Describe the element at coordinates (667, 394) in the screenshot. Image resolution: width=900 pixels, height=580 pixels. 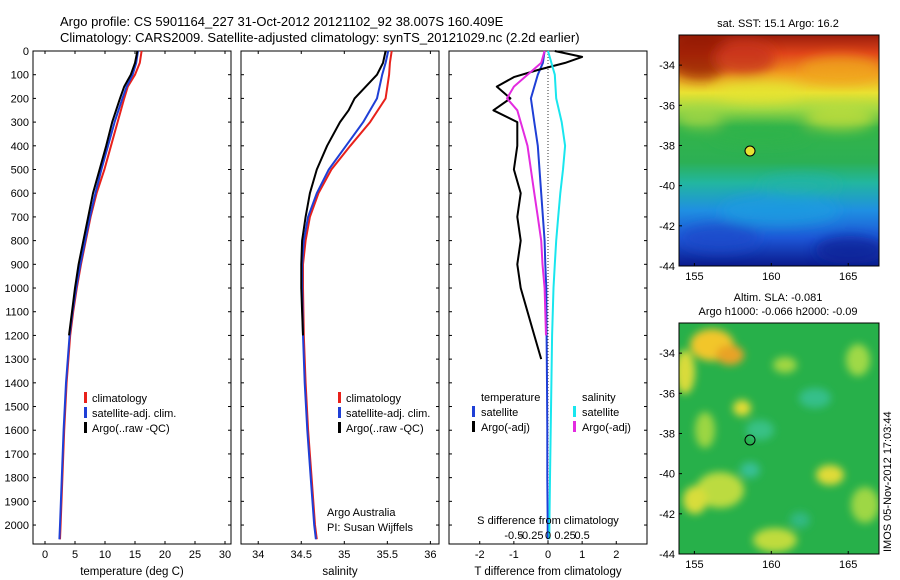
I see `map-y-tick-label: -36` at that location.